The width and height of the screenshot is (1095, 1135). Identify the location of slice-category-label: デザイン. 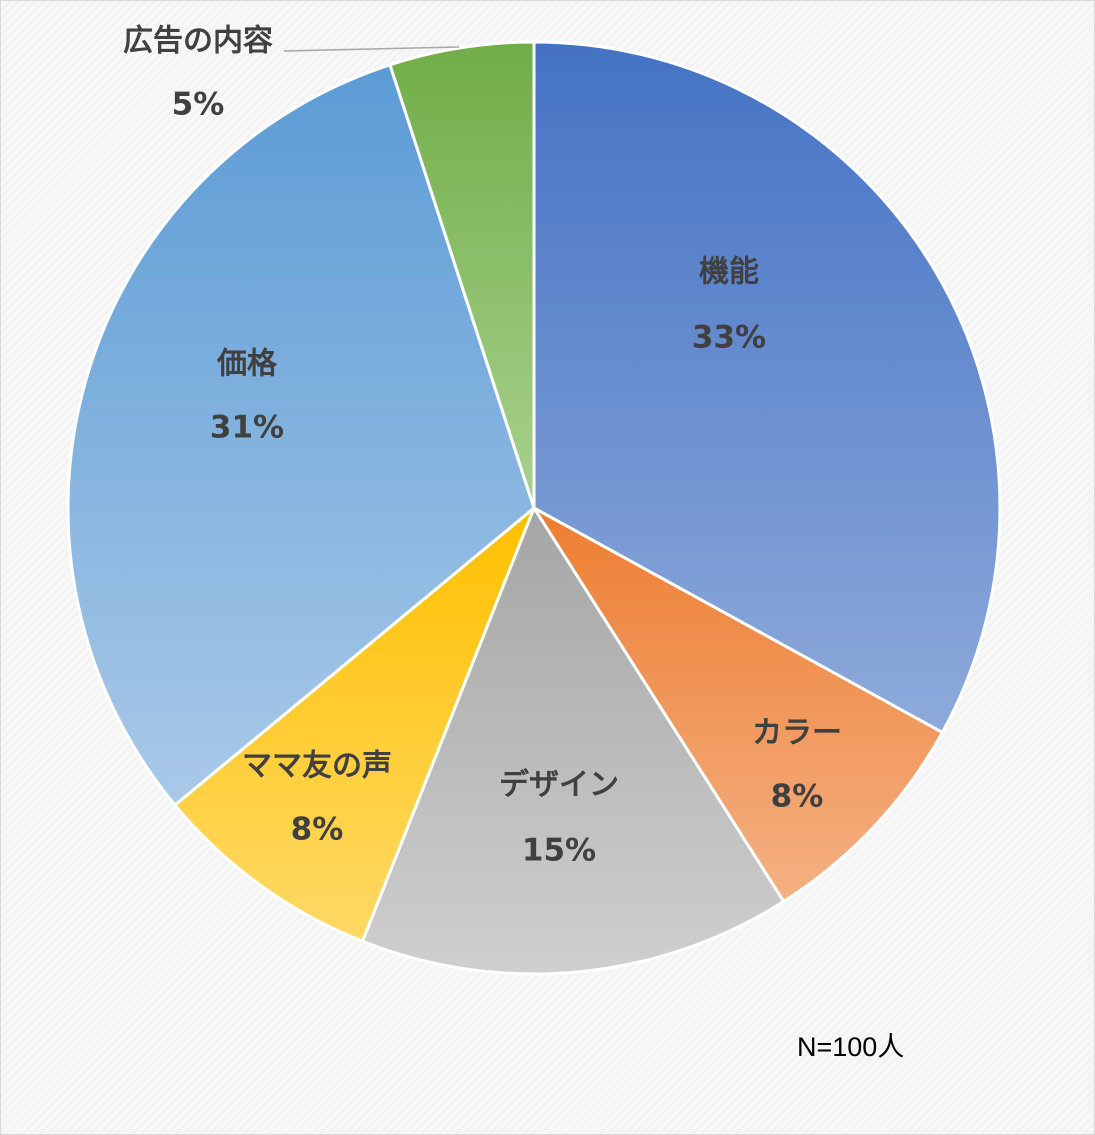
(559, 785).